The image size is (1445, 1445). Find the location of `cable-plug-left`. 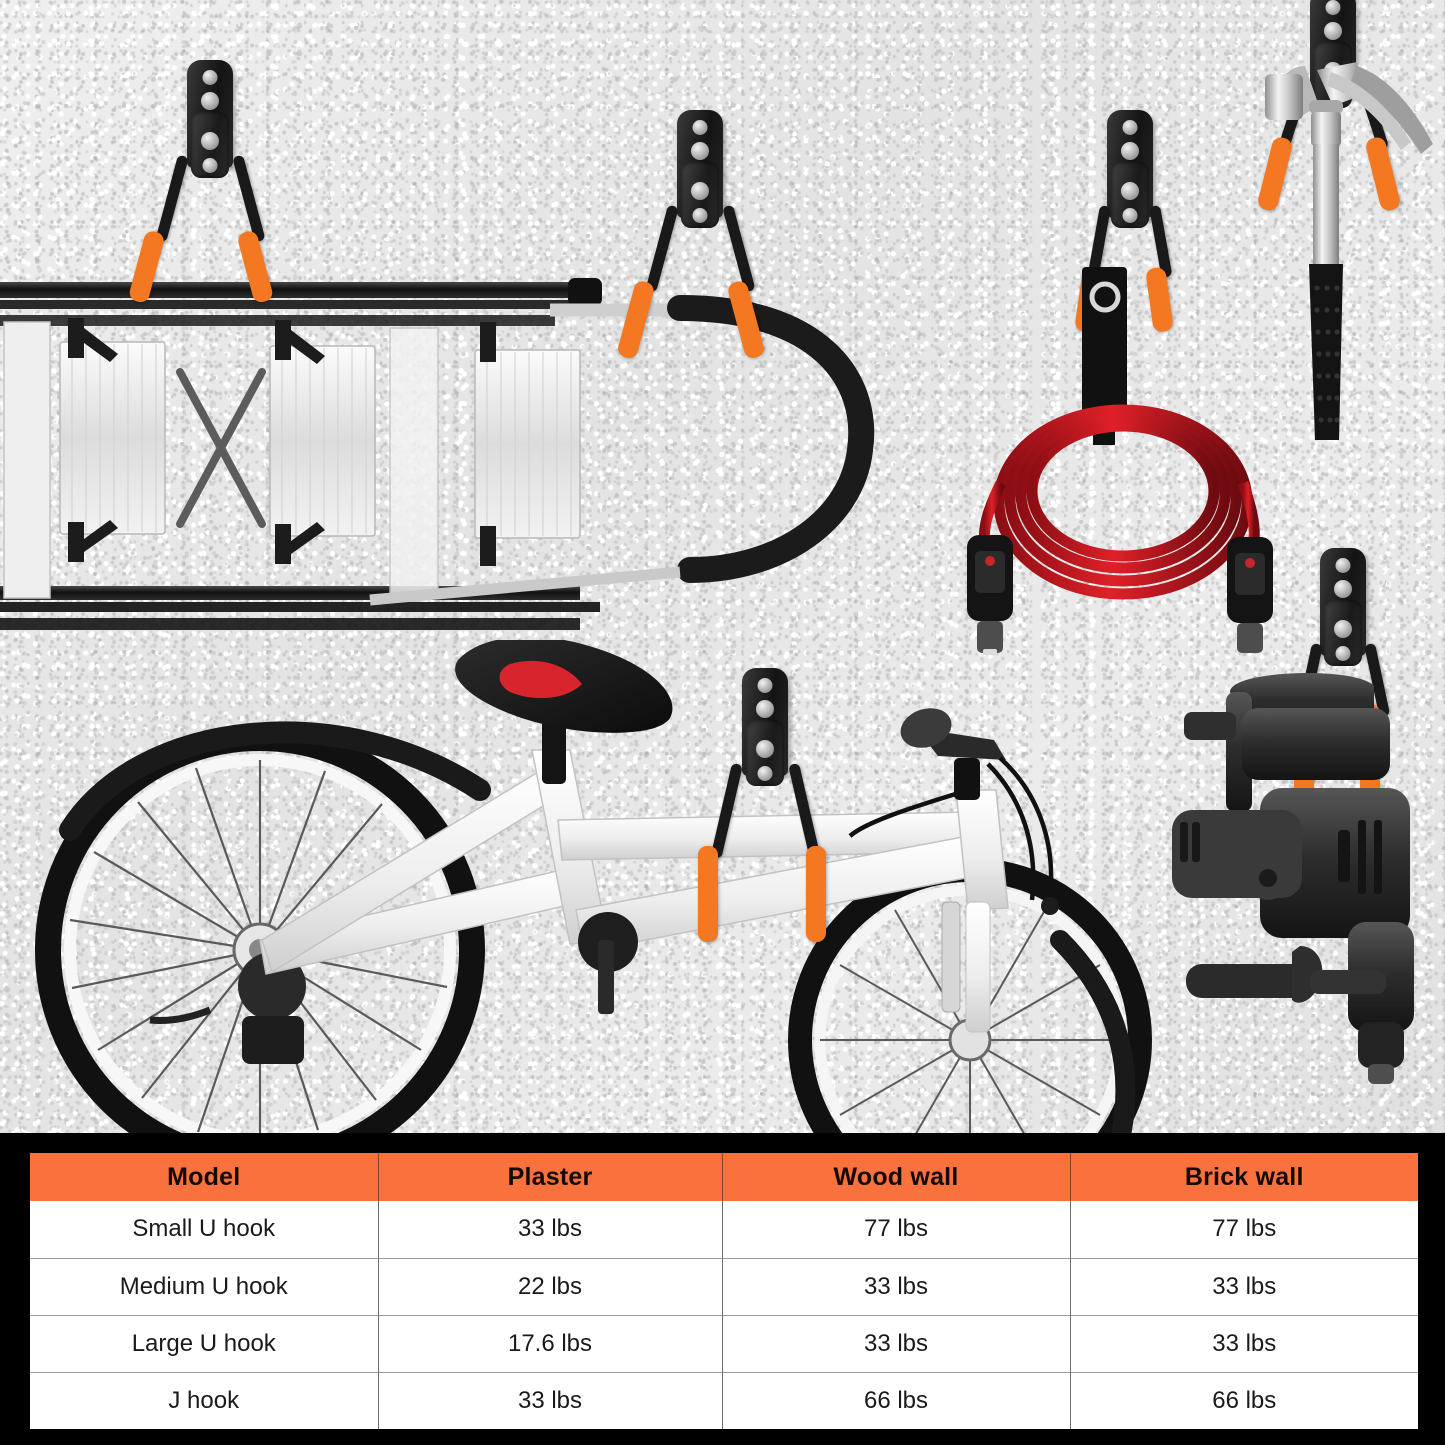

cable-plug-left is located at coordinates (990, 595).